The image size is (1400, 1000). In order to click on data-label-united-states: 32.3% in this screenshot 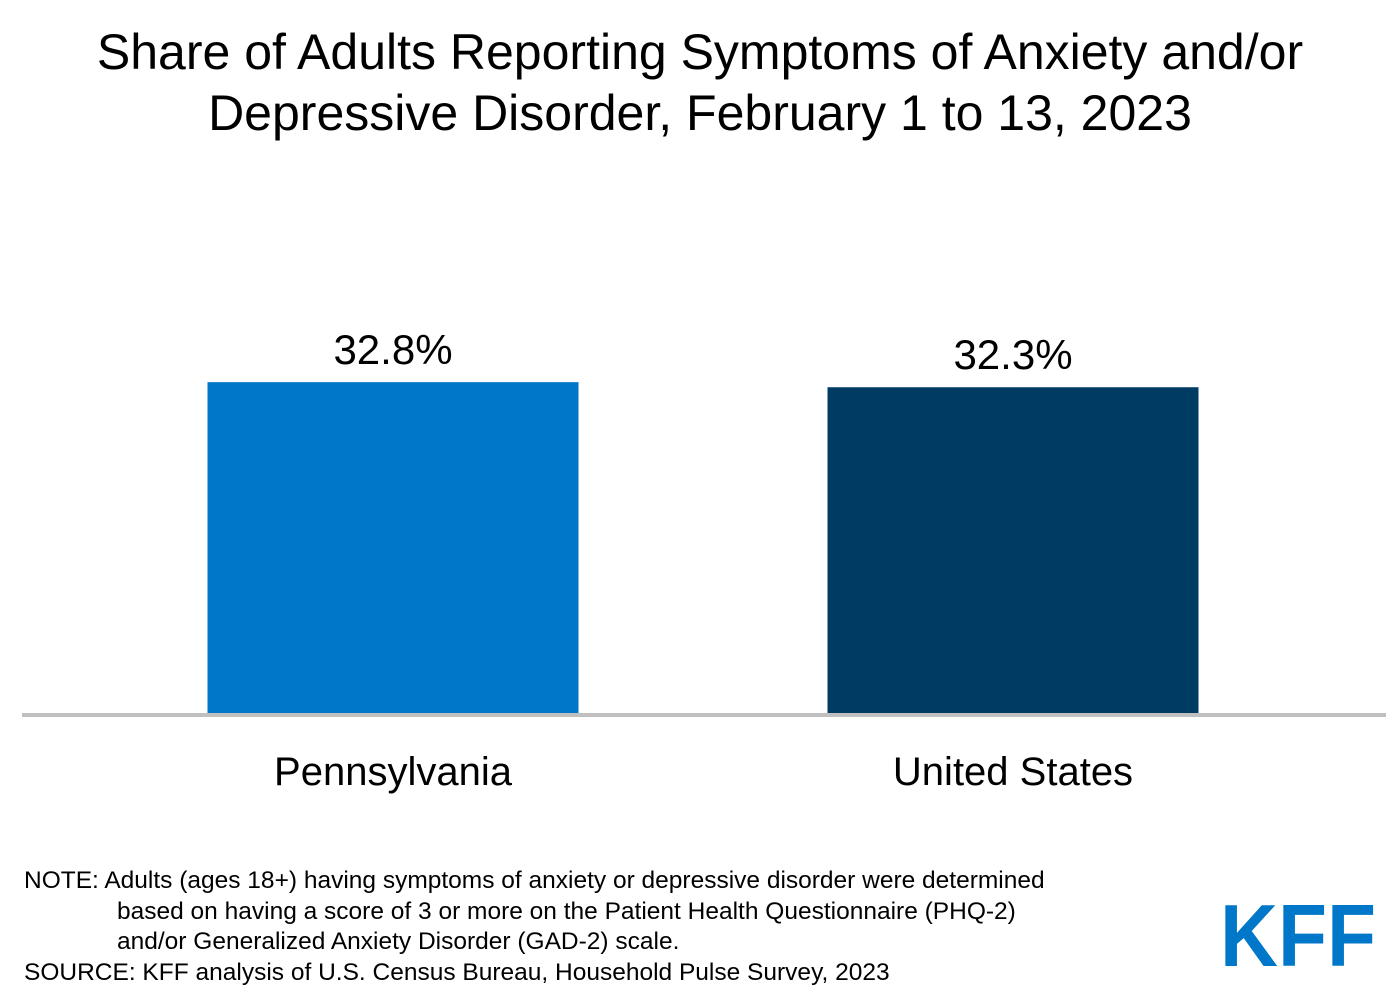, I will do `click(1012, 354)`.